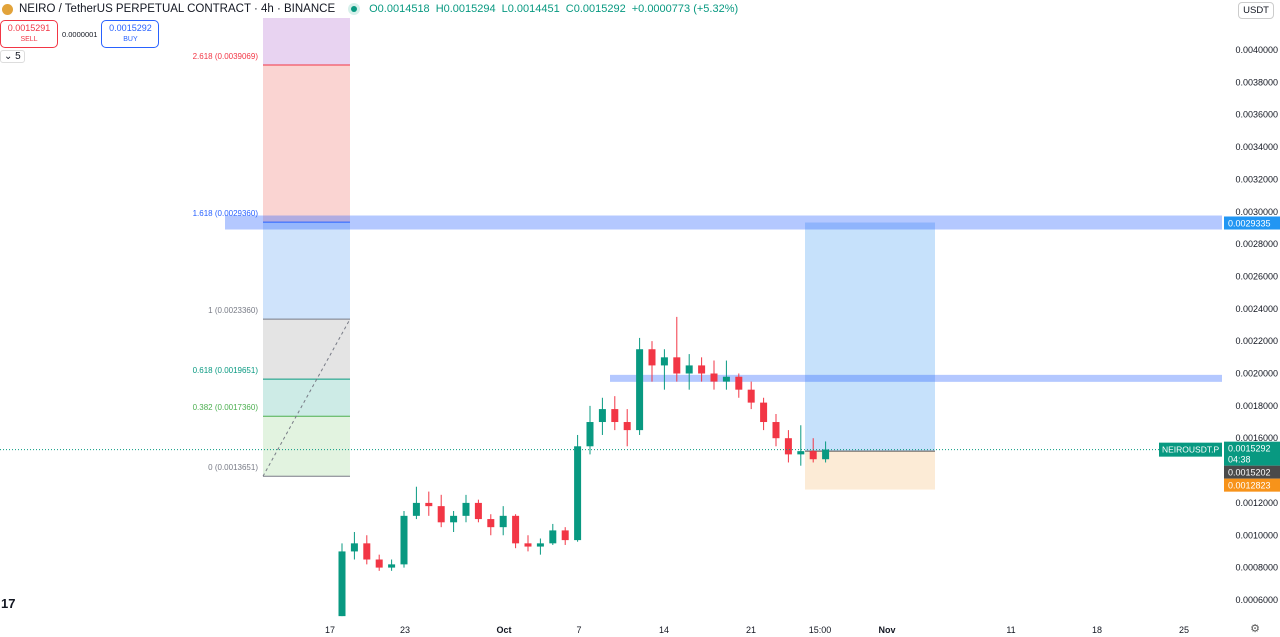 This screenshot has height=637, width=1280. I want to click on ohlc-high: H0.0015294, so click(465, 9).